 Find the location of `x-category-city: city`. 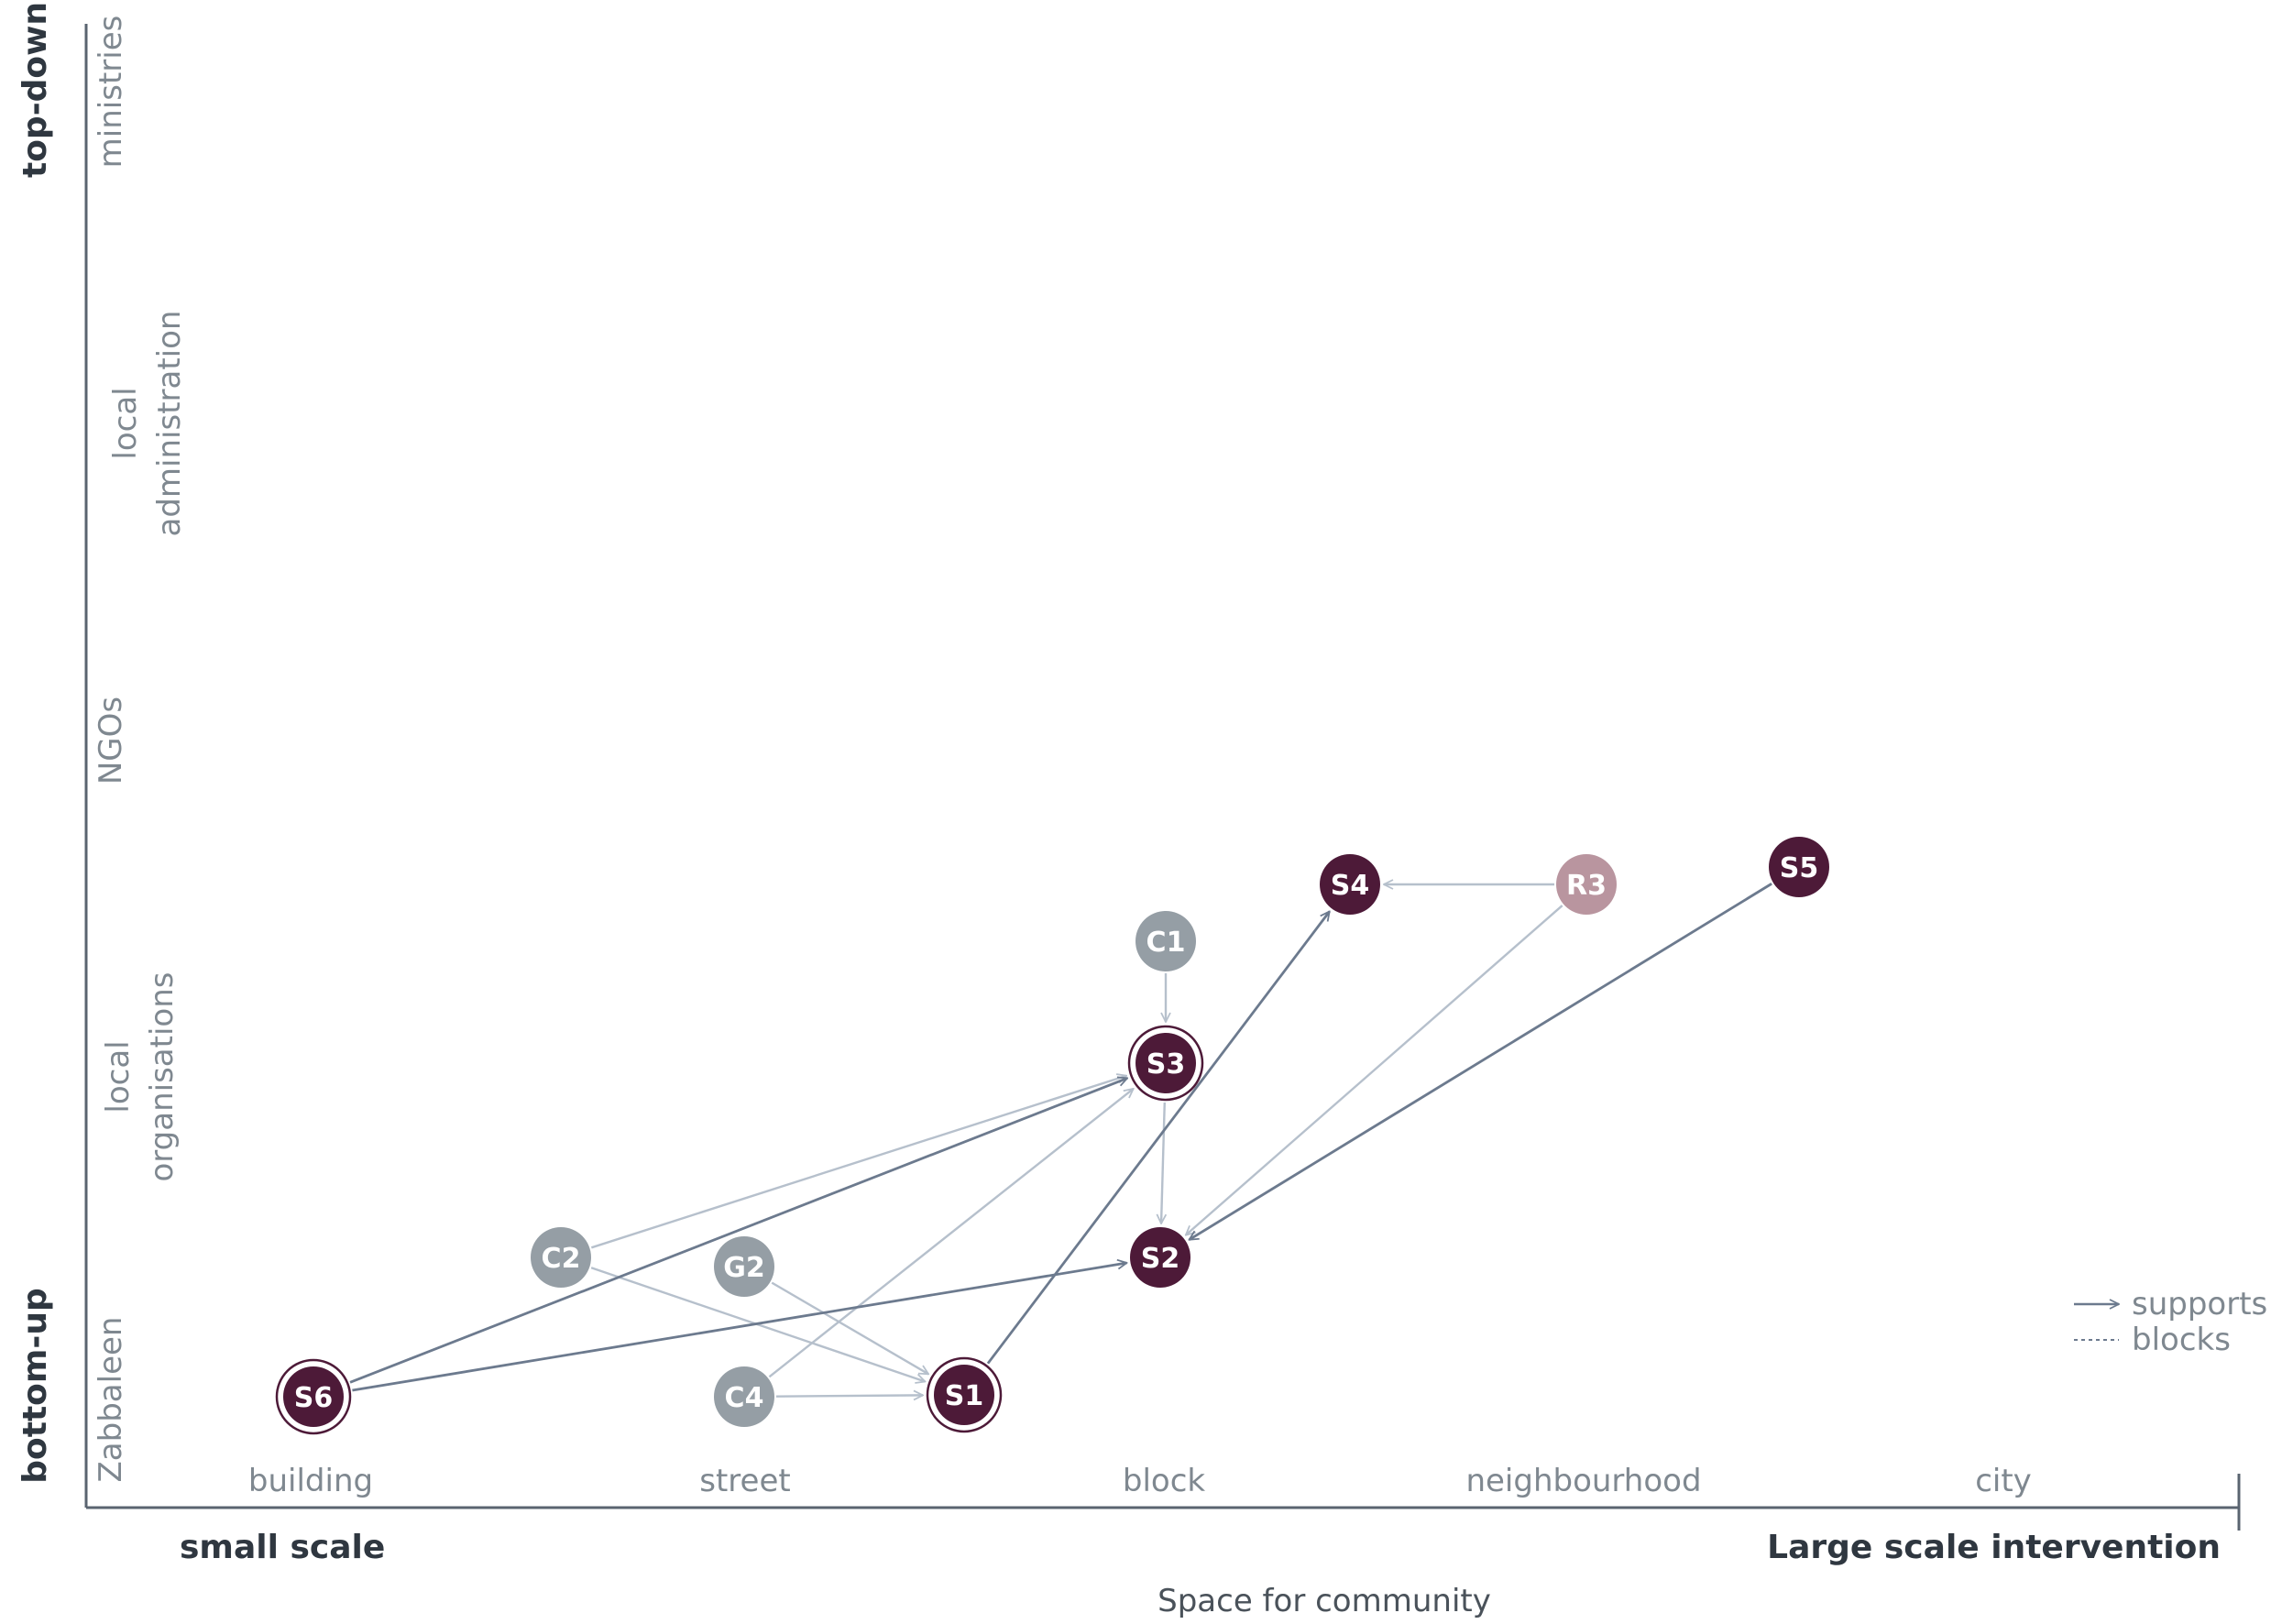

x-category-city: city is located at coordinates (2003, 1481).